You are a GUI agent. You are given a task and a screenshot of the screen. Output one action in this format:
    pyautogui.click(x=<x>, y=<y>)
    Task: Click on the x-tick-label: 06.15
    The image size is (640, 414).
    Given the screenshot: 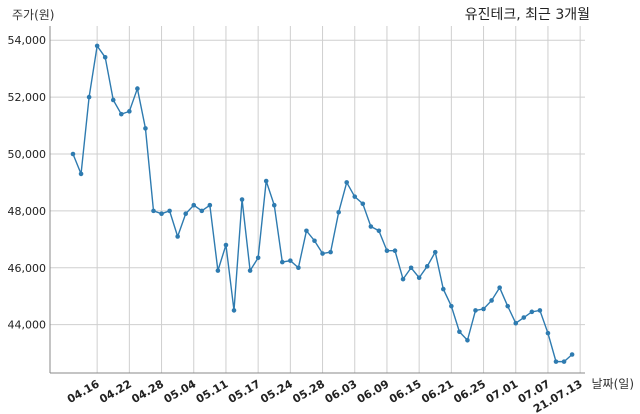 What is the action you would take?
    pyautogui.click(x=405, y=391)
    